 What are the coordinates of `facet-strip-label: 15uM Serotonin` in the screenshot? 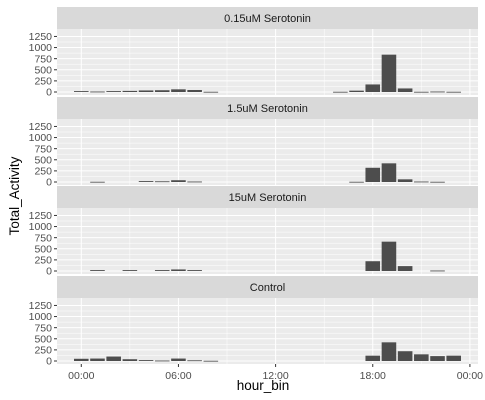 It's located at (268, 198).